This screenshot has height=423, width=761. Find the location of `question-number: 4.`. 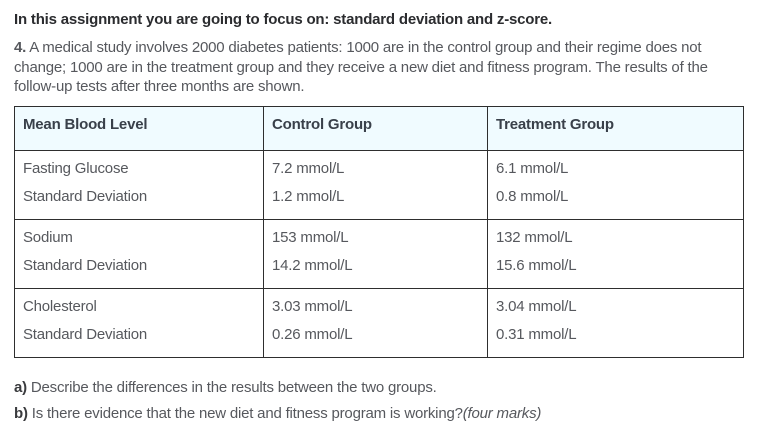

question-number: 4. is located at coordinates (20, 47).